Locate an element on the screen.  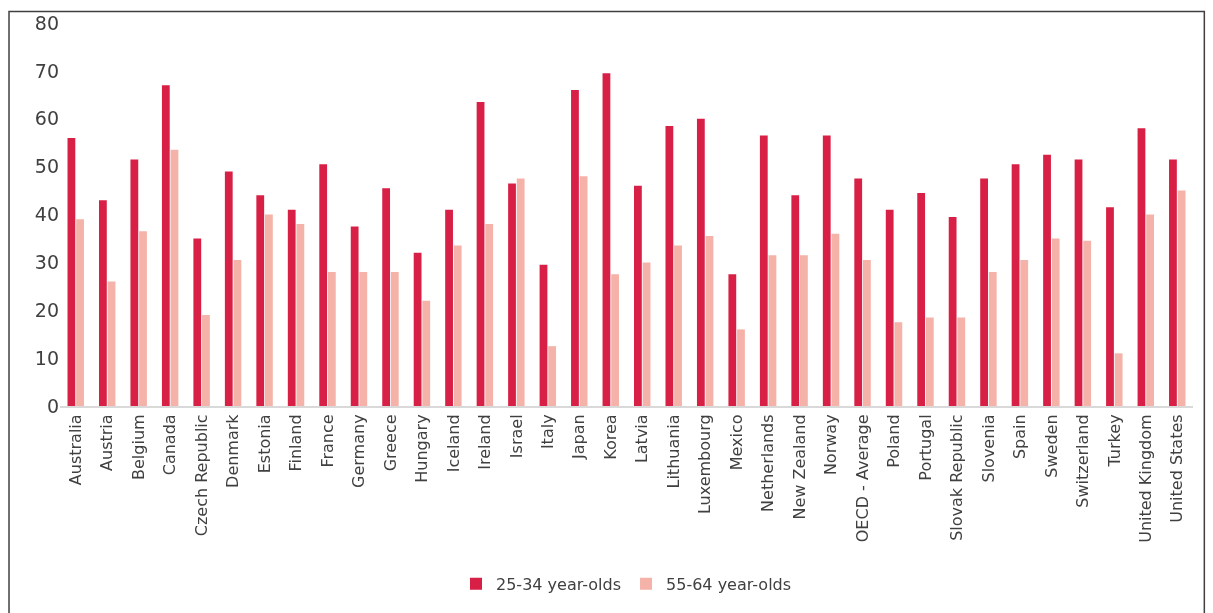
legend-label: 55-64 year-olds is located at coordinates (729, 584).